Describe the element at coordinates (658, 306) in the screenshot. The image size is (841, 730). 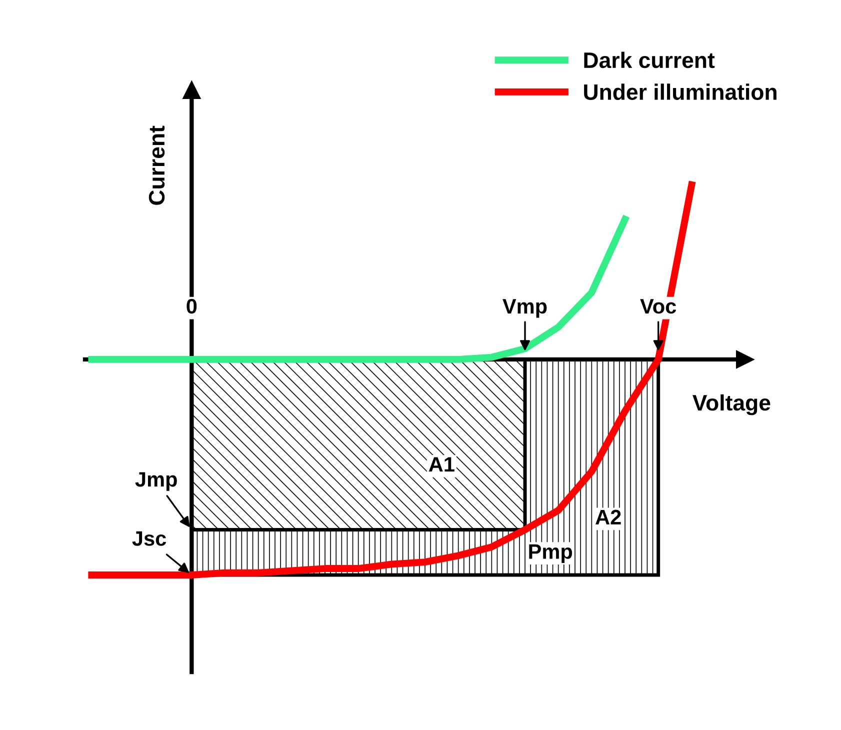
I see `x-tick-label: Voc` at that location.